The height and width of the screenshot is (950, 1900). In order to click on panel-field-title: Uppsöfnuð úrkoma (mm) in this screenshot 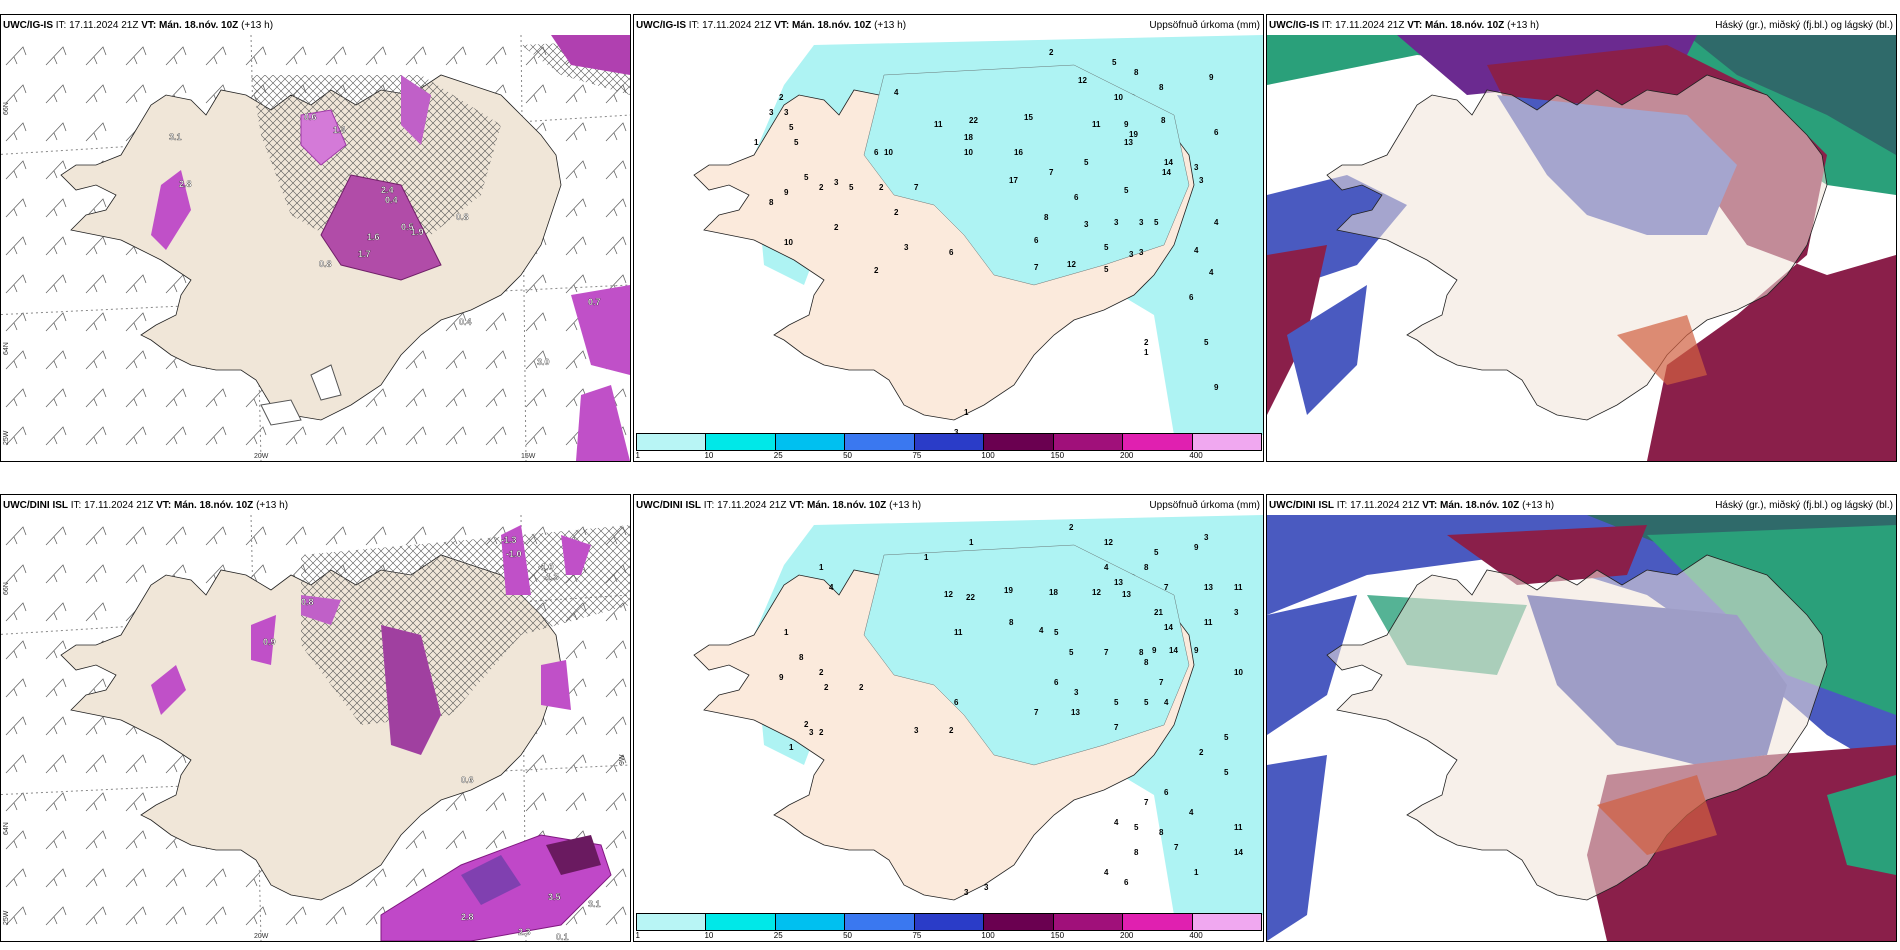, I will do `click(1204, 505)`.